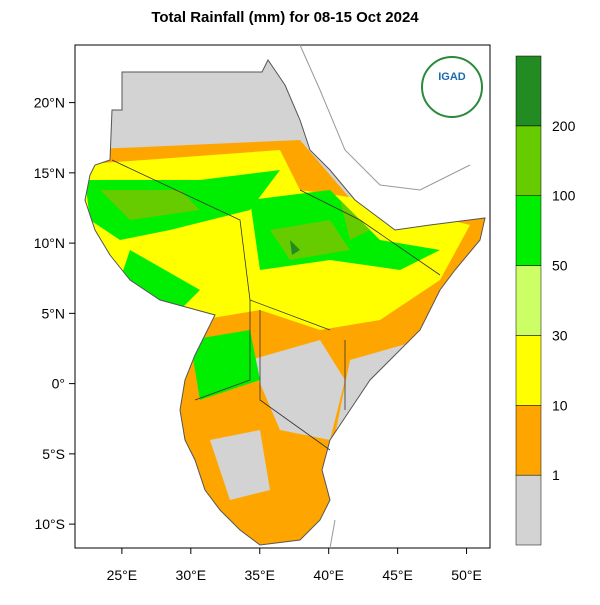 This screenshot has height=605, width=600. What do you see at coordinates (122, 575) in the screenshot?
I see `x-tick-label: 25°E` at bounding box center [122, 575].